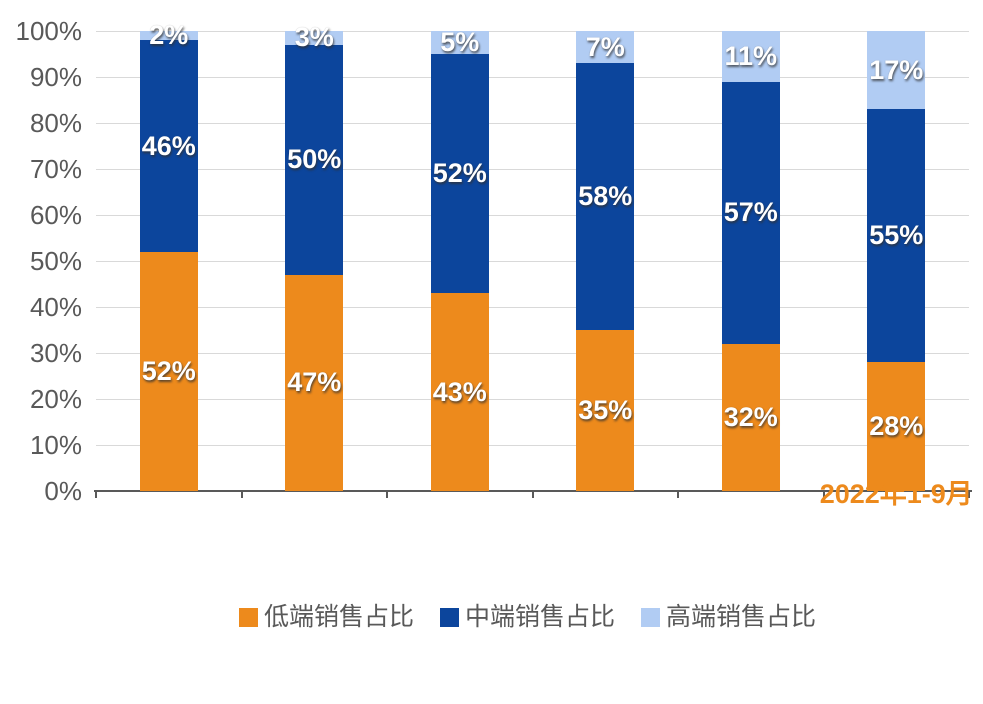  I want to click on data-label: 11%, so click(751, 55).